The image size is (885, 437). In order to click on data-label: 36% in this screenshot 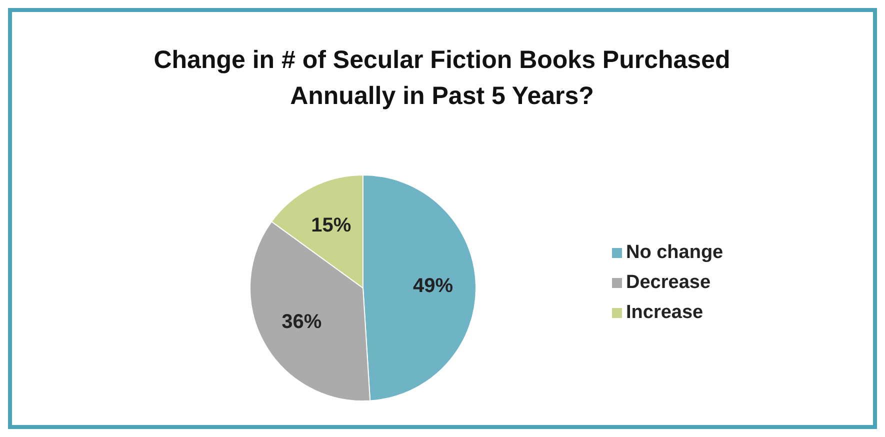, I will do `click(302, 321)`.